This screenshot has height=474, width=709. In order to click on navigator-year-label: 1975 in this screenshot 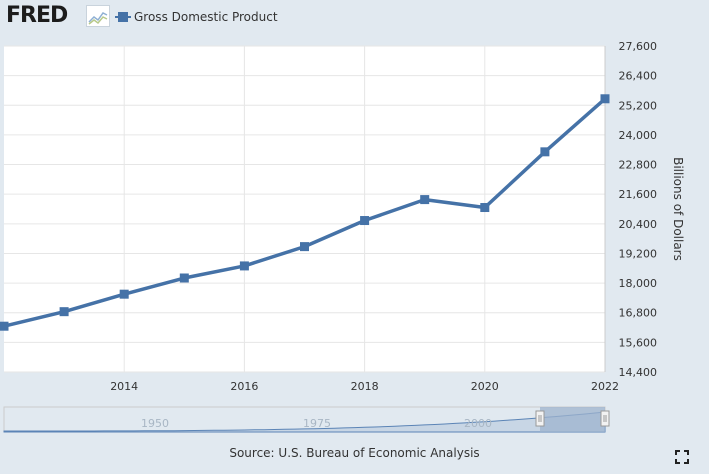, I will do `click(317, 423)`.